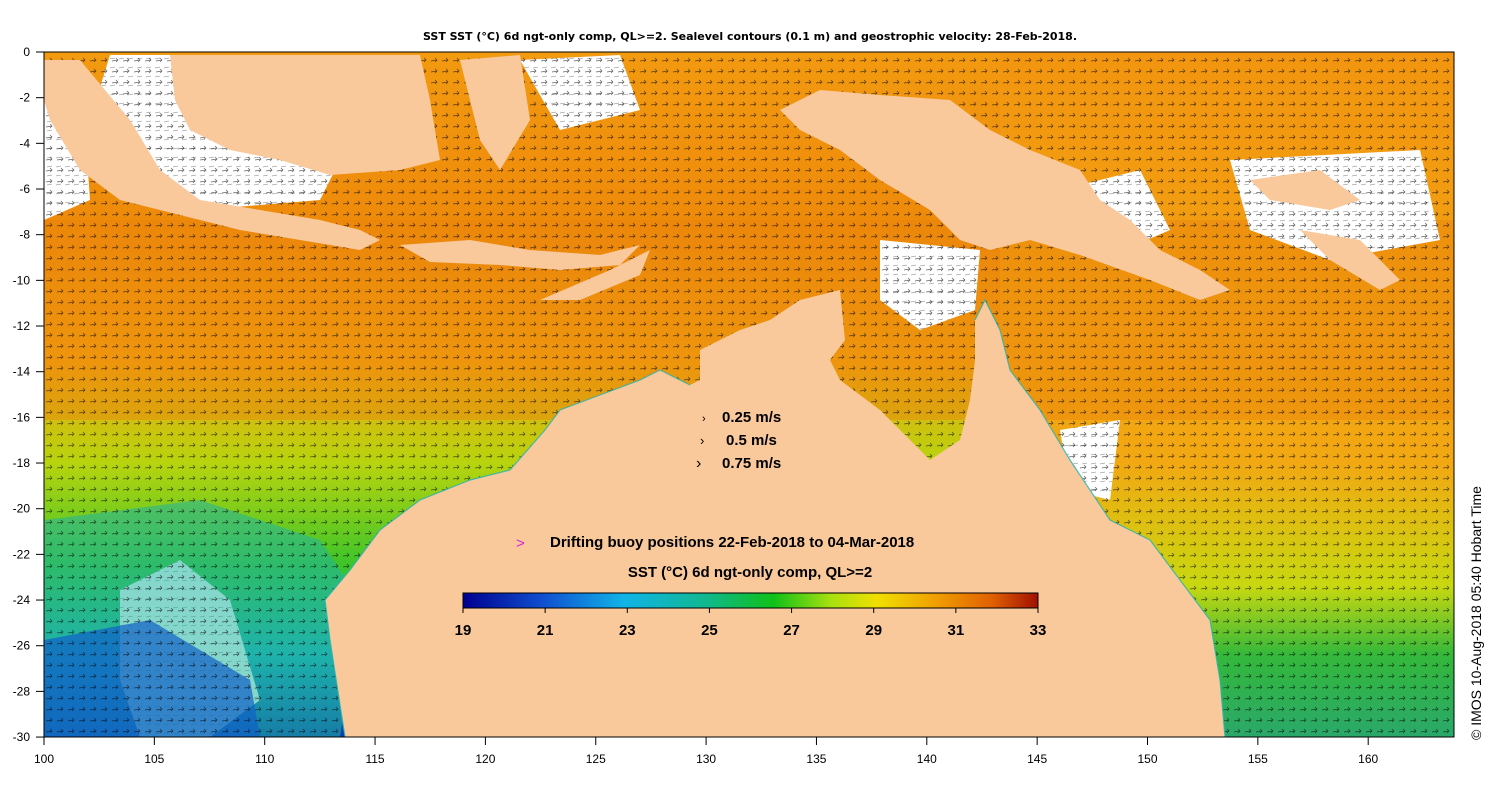  I want to click on y-tick-label: -14, so click(22, 372).